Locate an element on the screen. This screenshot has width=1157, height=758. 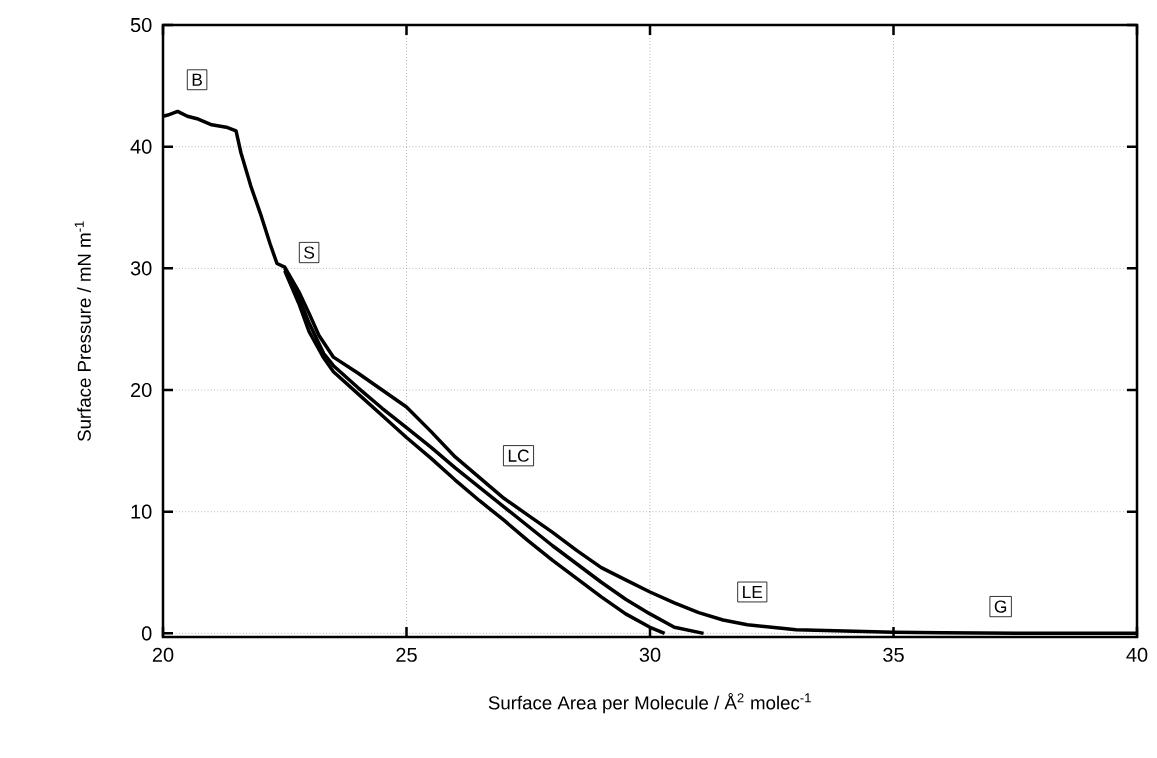
x-tick-label: 25 is located at coordinates (406, 654).